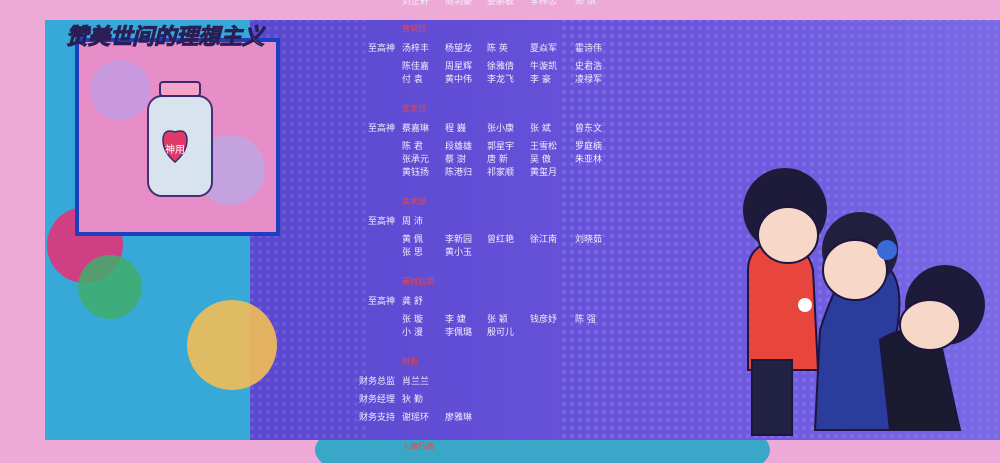 This screenshot has width=1000, height=463. Describe the element at coordinates (585, 319) in the screenshot. I see `credit-name: 陈 强` at that location.